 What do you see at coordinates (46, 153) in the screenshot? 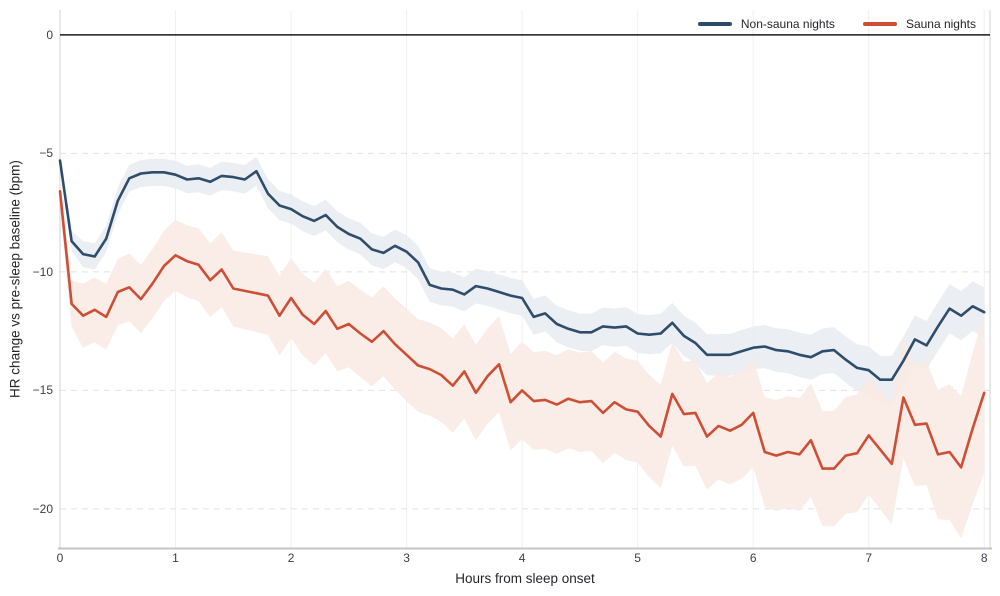
I see `y-tick-label--5: −5` at bounding box center [46, 153].